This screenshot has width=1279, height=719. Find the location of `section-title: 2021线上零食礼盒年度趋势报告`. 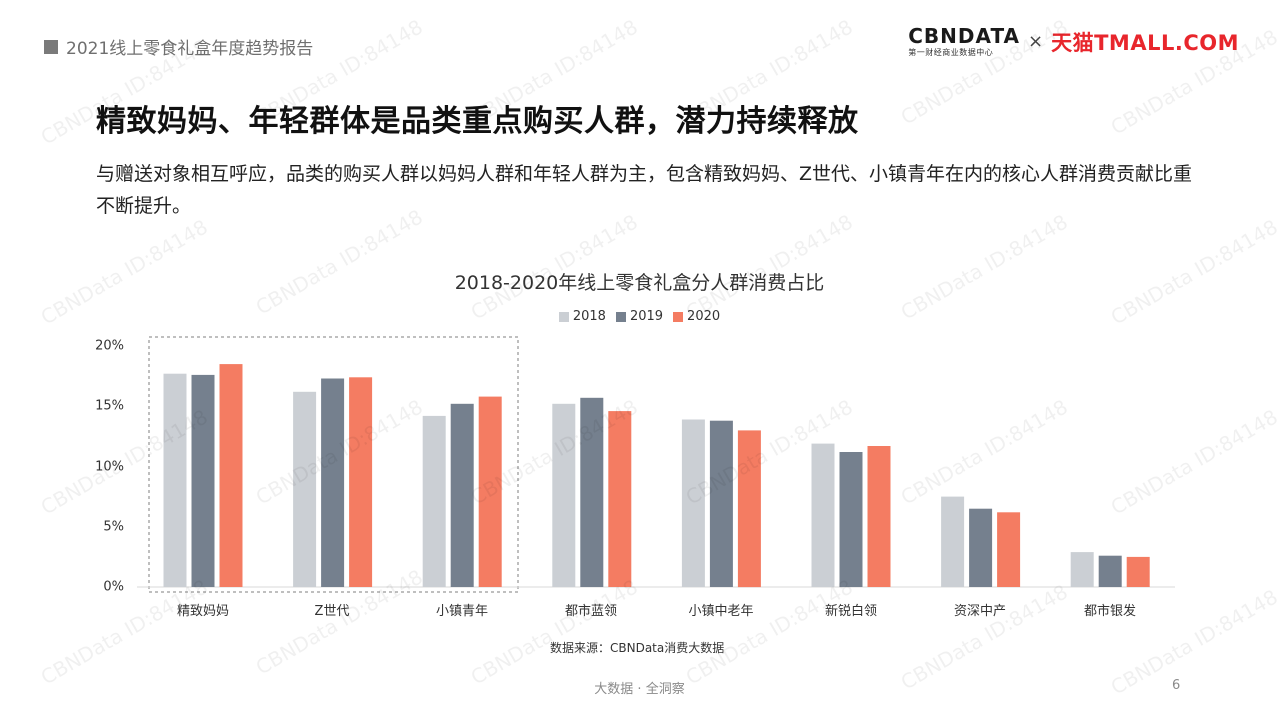

section-title: 2021线上零食礼盒年度趋势报告 is located at coordinates (190, 49).